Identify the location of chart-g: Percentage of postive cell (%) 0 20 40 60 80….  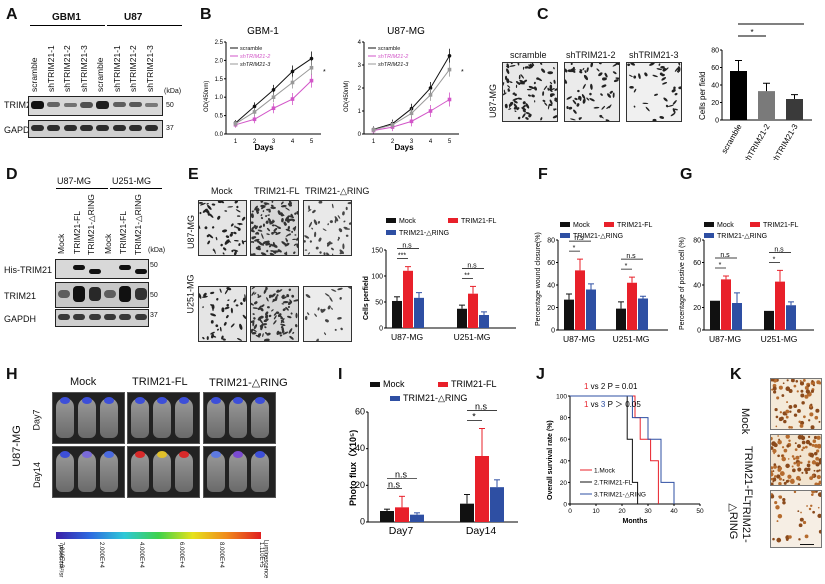
(746, 283).